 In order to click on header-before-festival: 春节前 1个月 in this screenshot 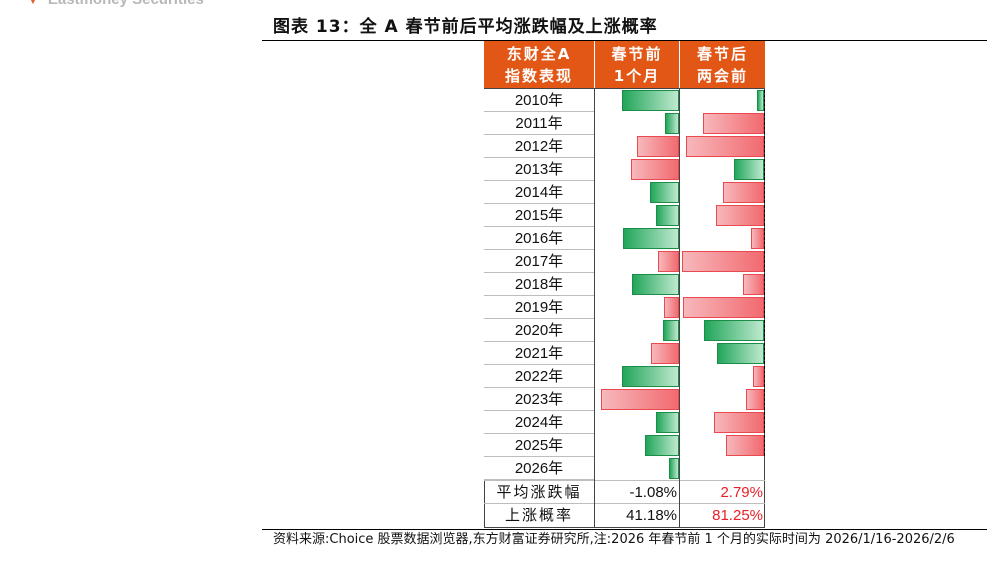, I will do `click(637, 64)`.